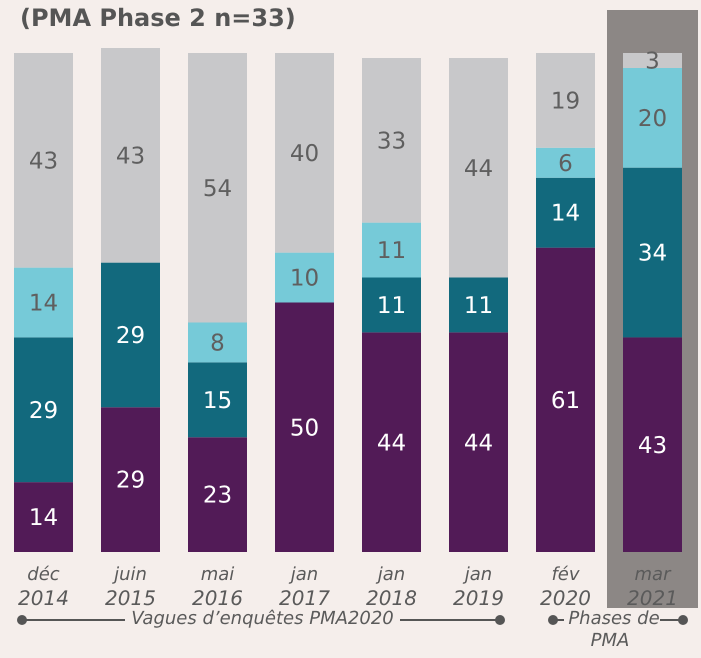 The image size is (701, 658). Describe the element at coordinates (262, 618) in the screenshot. I see `text: Vagues d’enquêtes PMA2020` at that location.